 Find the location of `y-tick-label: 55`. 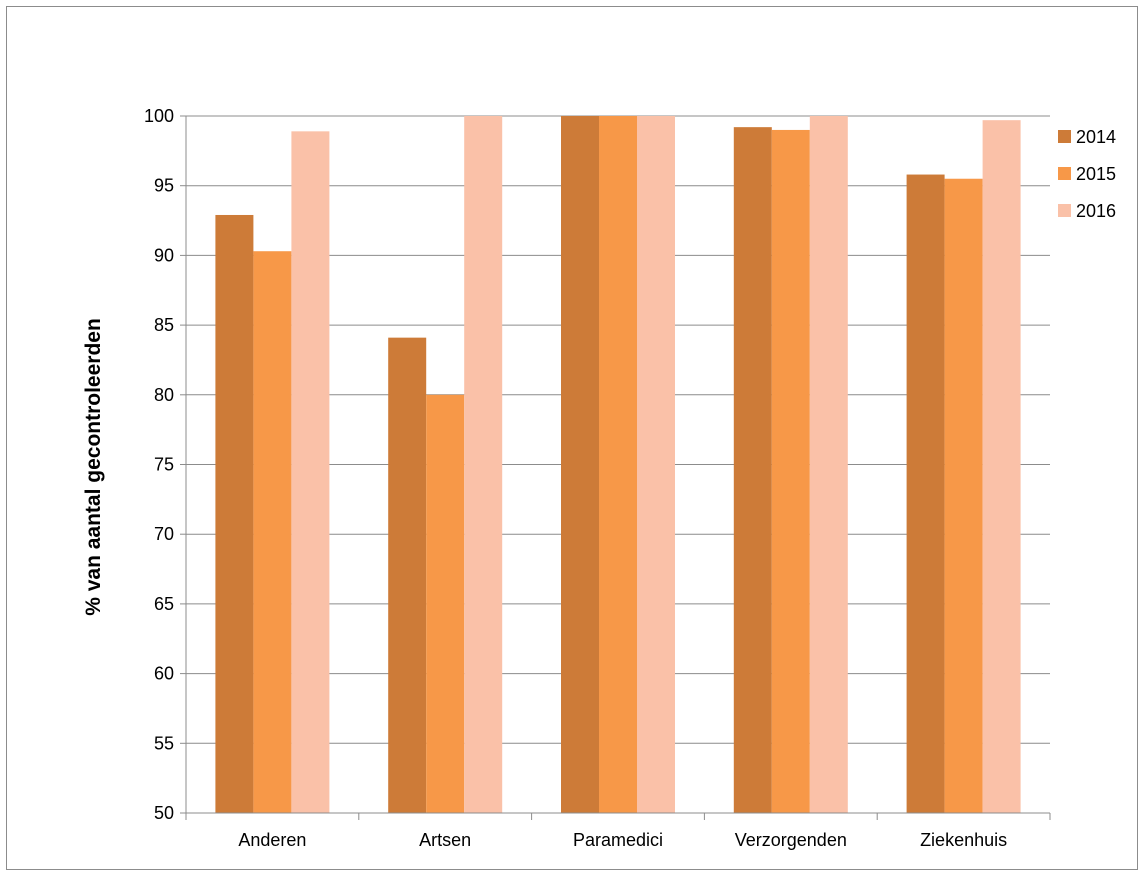

y-tick-label: 55 is located at coordinates (164, 743).